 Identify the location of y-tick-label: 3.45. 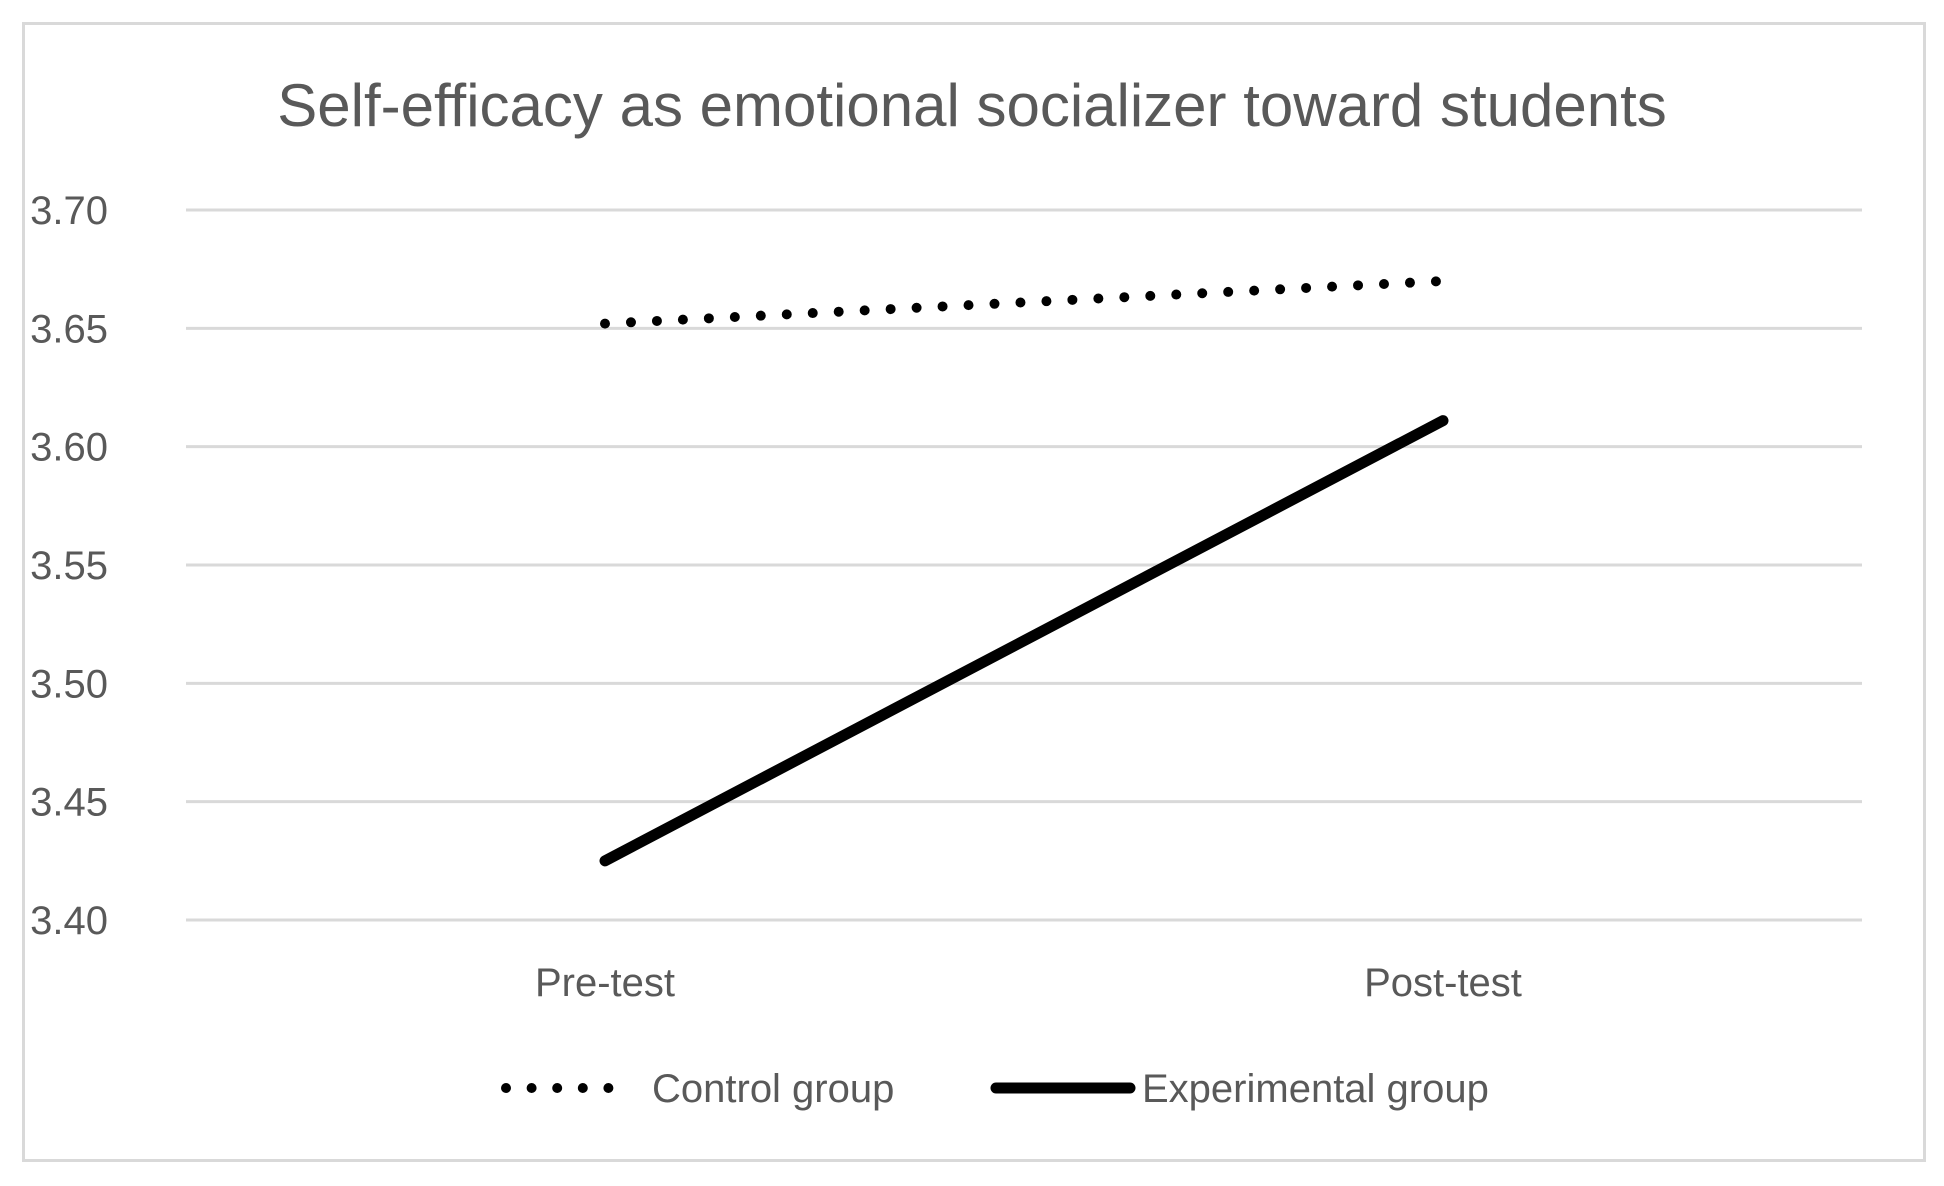
(69, 803).